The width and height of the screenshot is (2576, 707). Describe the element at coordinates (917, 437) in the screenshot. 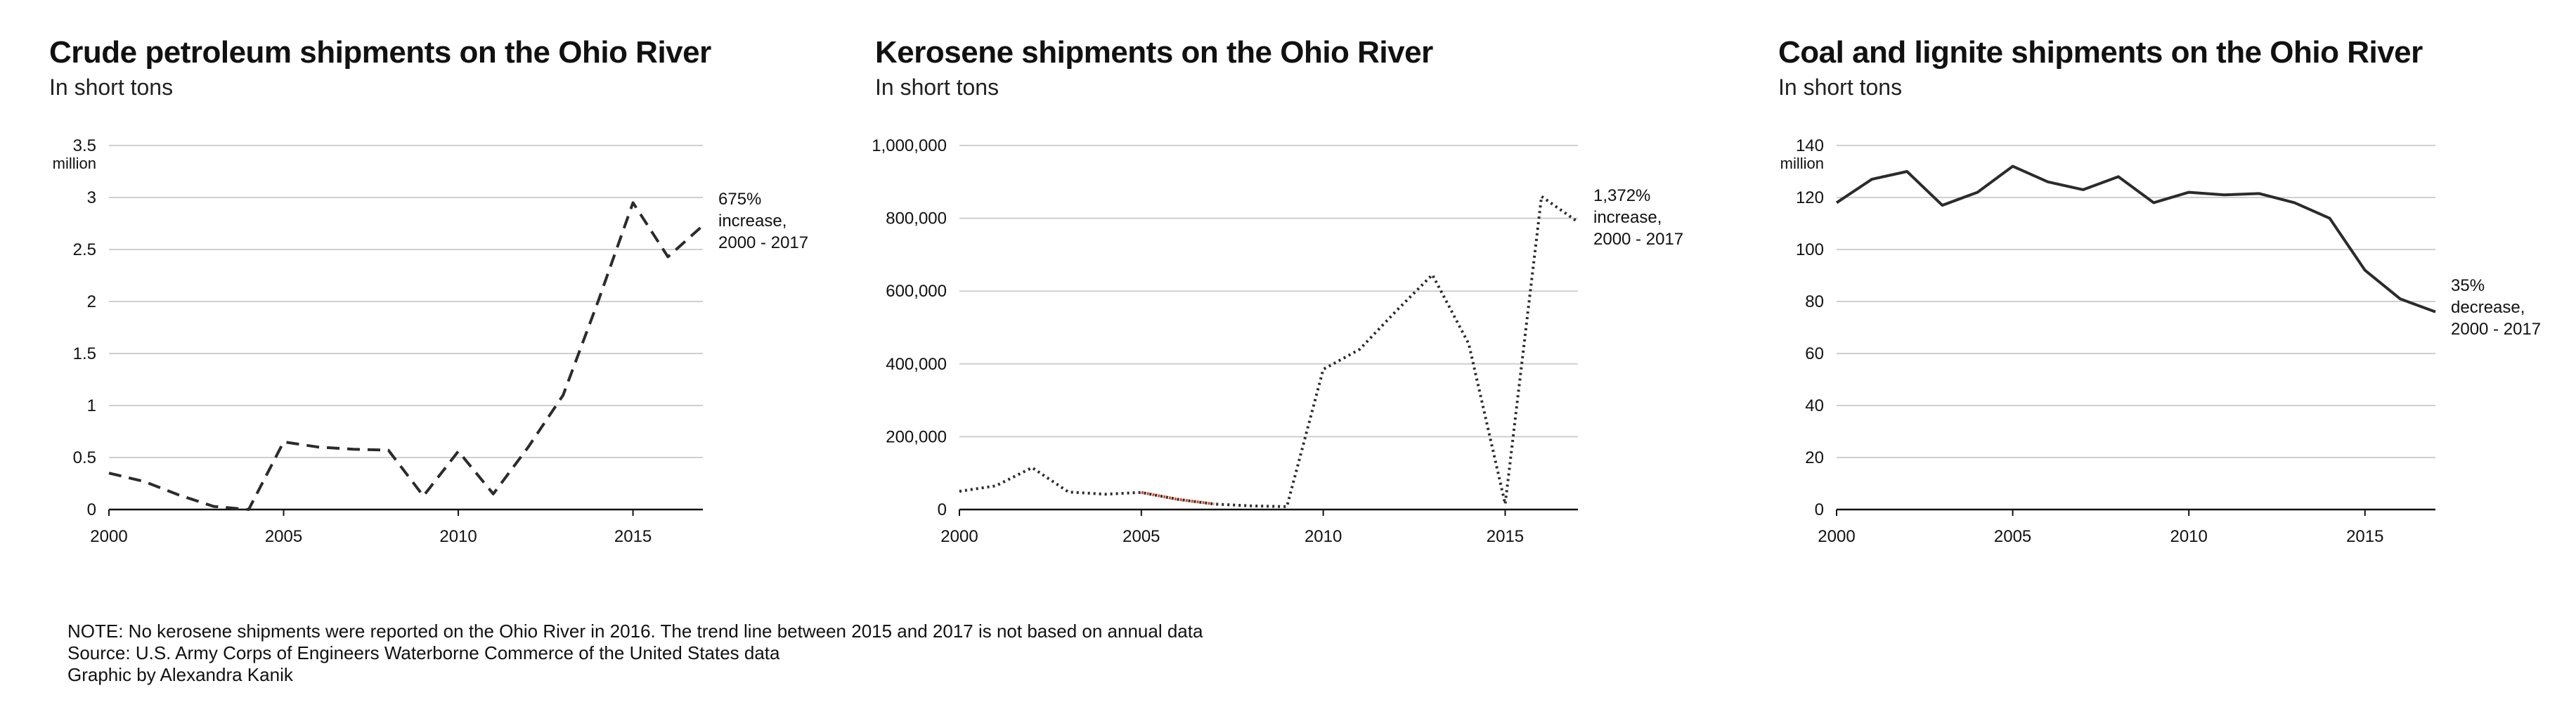

I see `y-tick-label: 200,000` at that location.